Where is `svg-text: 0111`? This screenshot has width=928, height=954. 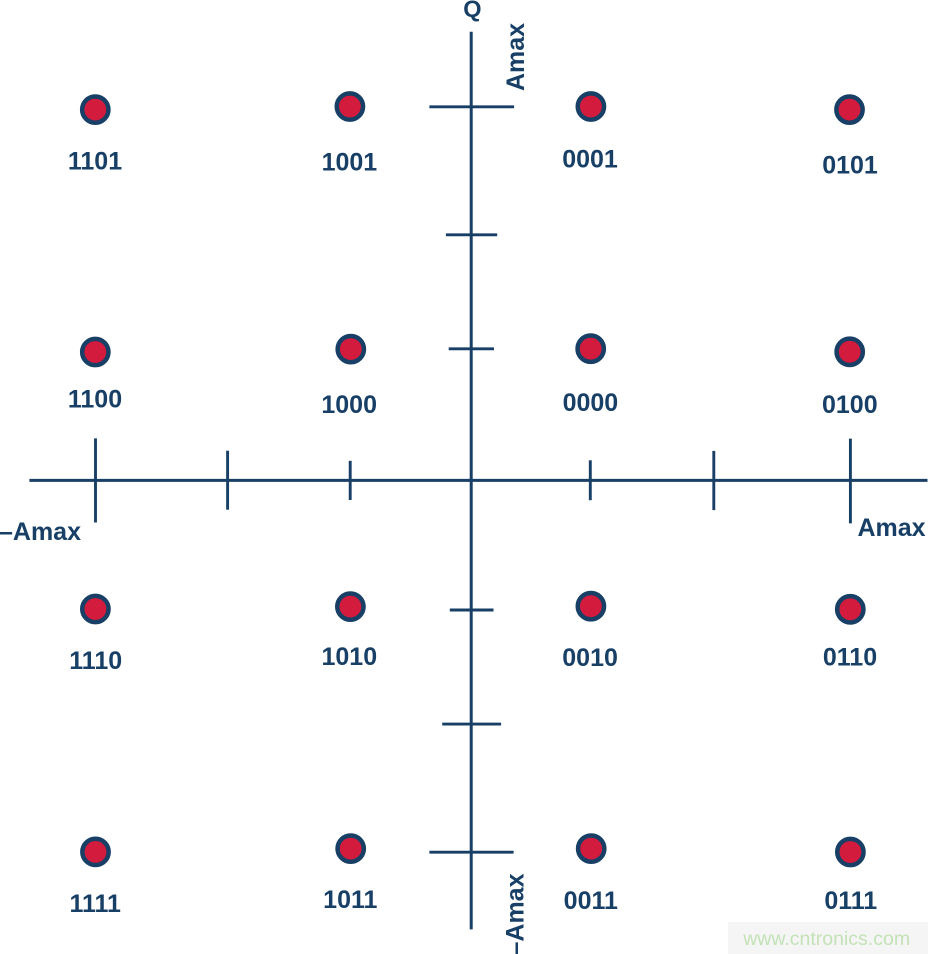 svg-text: 0111 is located at coordinates (850, 901).